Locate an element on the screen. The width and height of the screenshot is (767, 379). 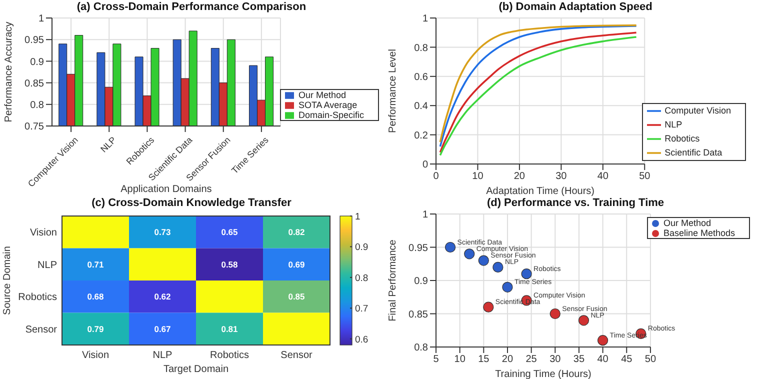
y-axis-title: Final Performance is located at coordinates (393, 280).